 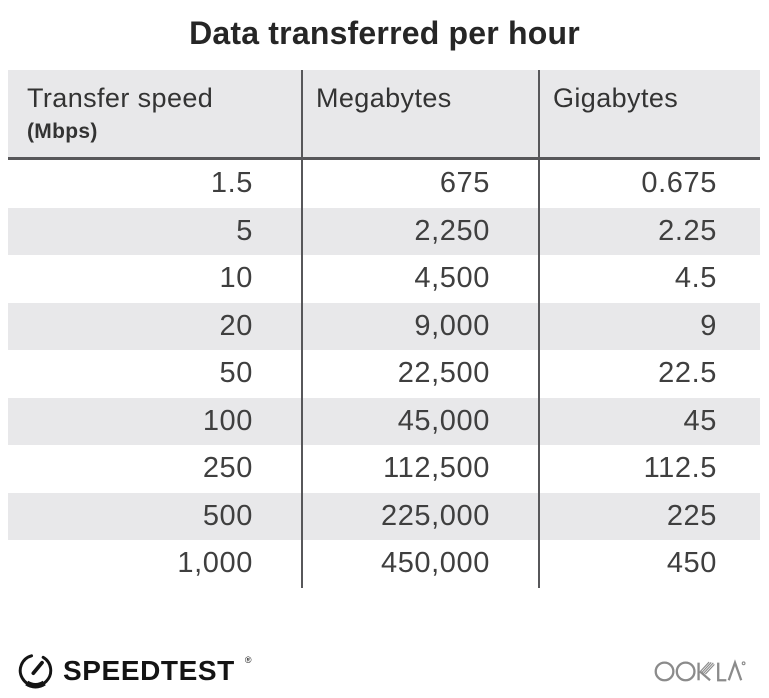 What do you see at coordinates (384, 33) in the screenshot?
I see `page-title: Data transferred per hour` at bounding box center [384, 33].